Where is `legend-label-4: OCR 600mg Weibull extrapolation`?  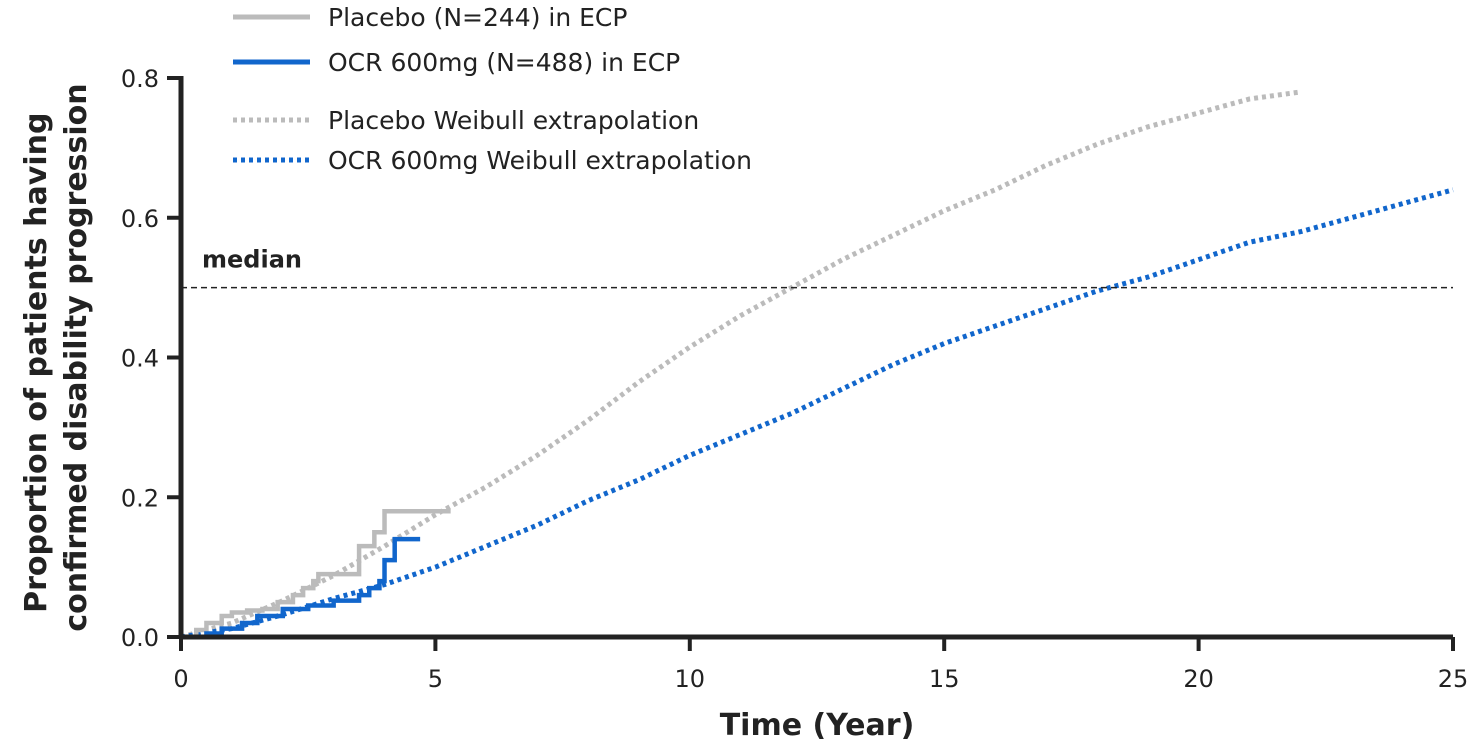 legend-label-4: OCR 600mg Weibull extrapolation is located at coordinates (540, 160).